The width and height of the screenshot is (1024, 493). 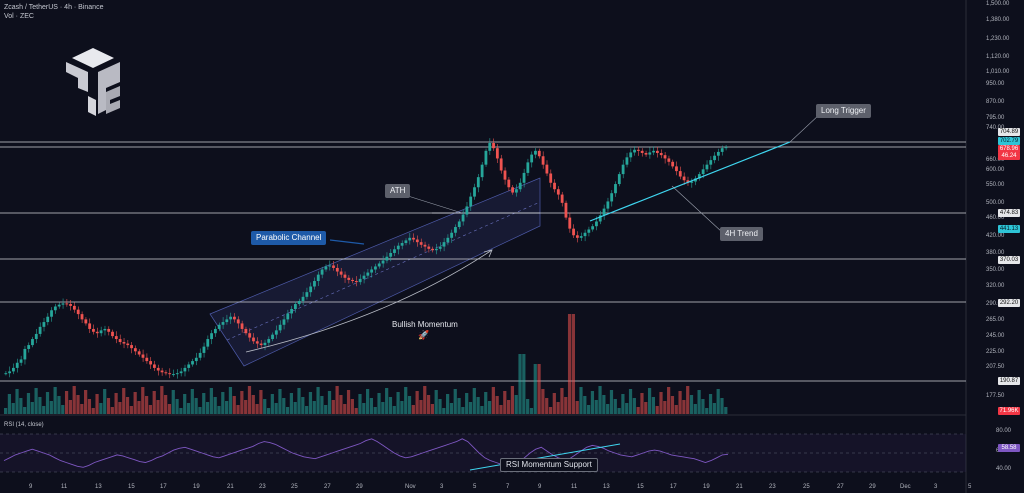 I want to click on price-tag: 704.89, so click(x=1009, y=132).